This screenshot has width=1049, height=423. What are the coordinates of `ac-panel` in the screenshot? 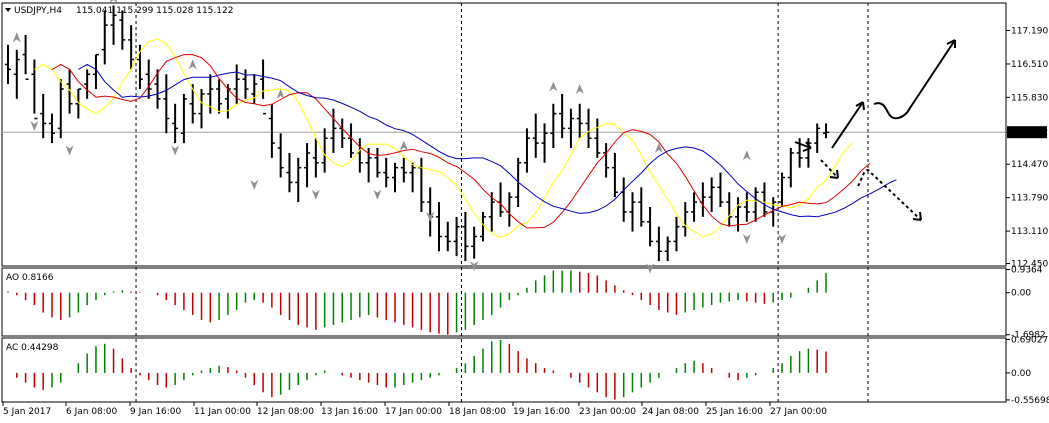 It's located at (417, 369).